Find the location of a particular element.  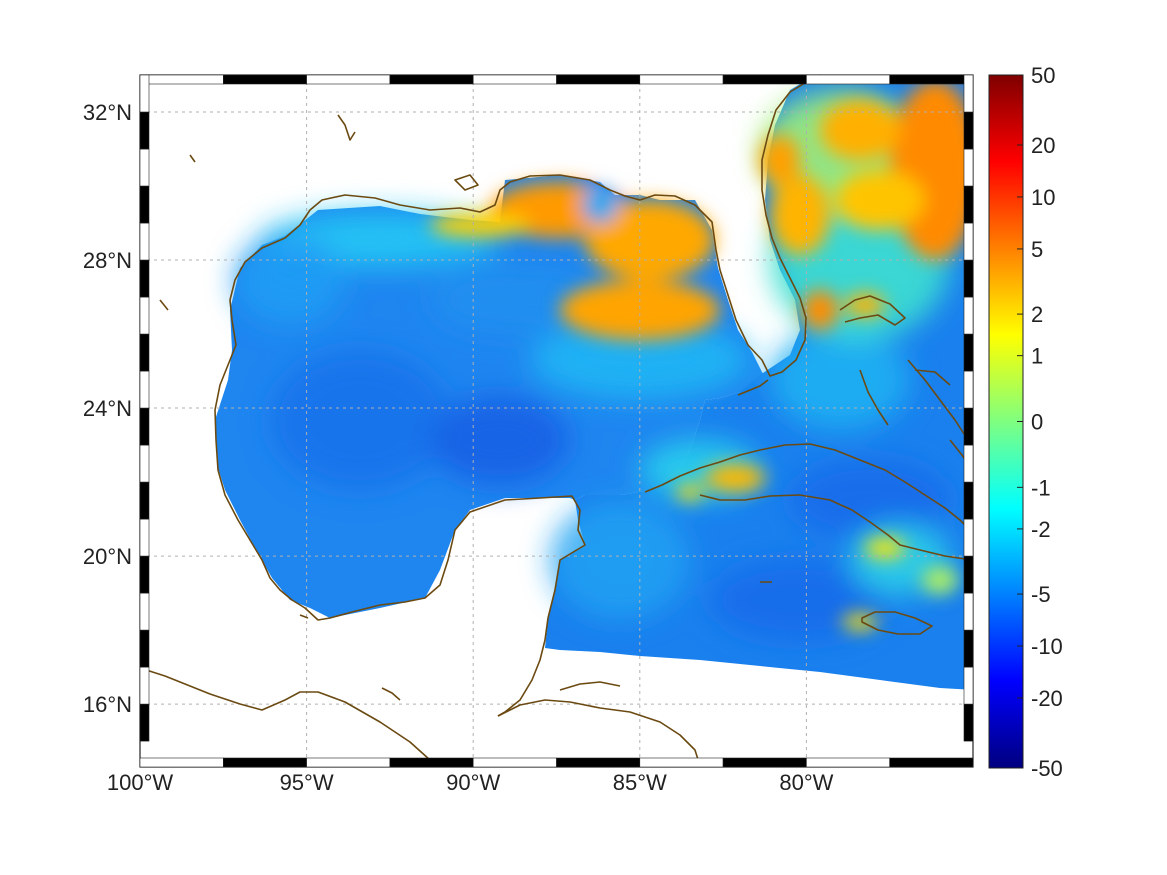

colorbar-tick-label: -10 is located at coordinates (1047, 646).